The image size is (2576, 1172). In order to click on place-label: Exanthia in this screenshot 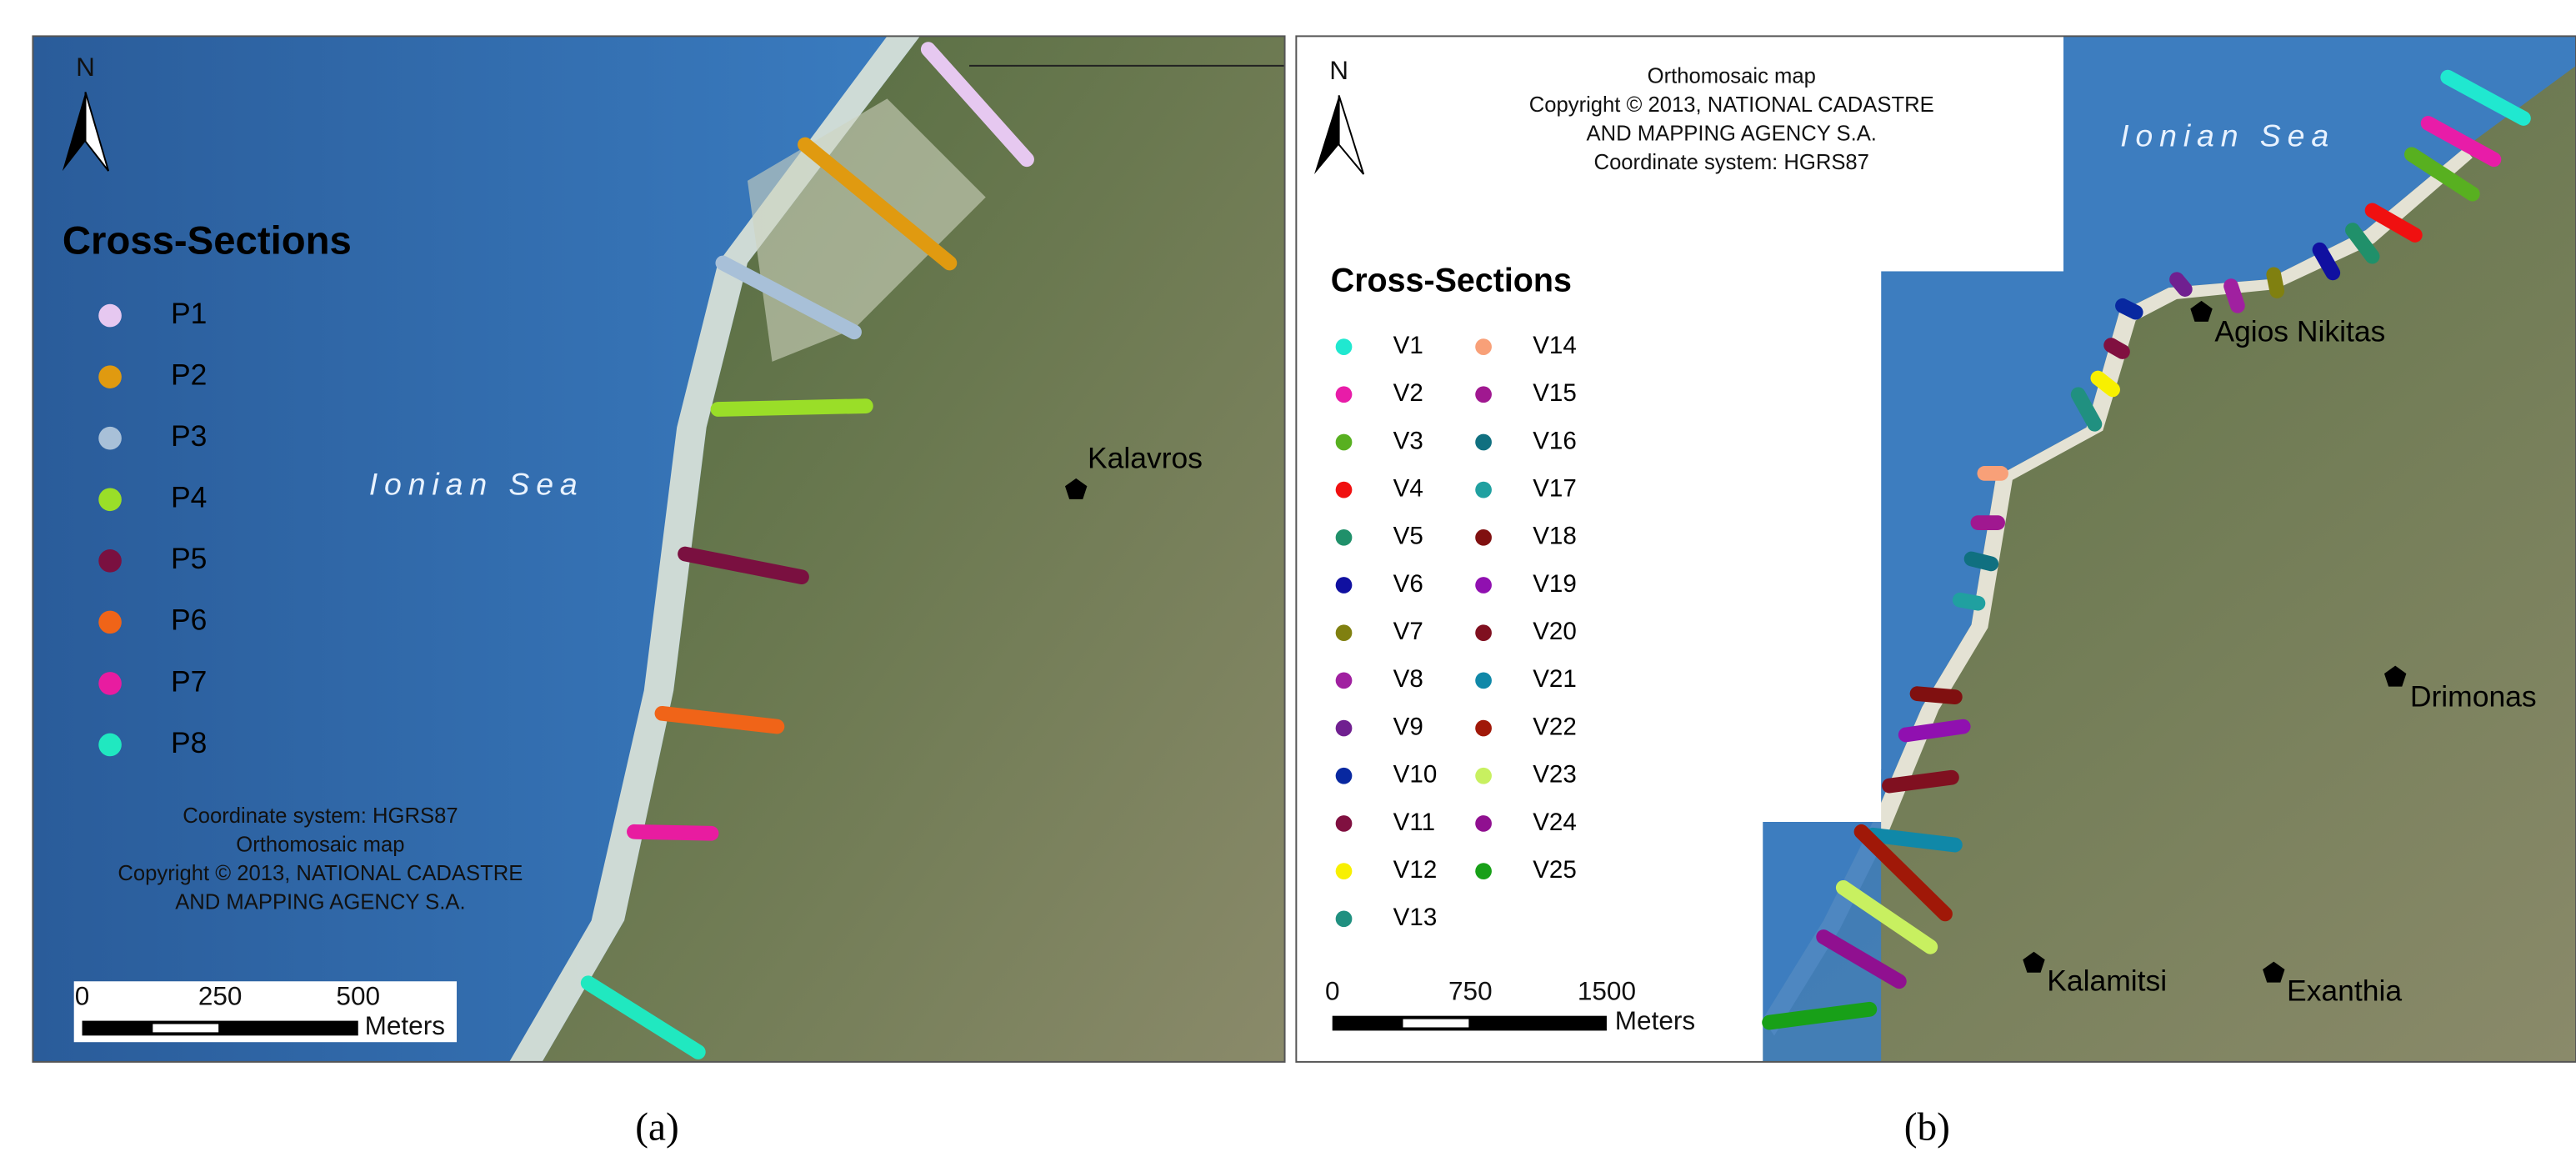, I will do `click(2344, 991)`.